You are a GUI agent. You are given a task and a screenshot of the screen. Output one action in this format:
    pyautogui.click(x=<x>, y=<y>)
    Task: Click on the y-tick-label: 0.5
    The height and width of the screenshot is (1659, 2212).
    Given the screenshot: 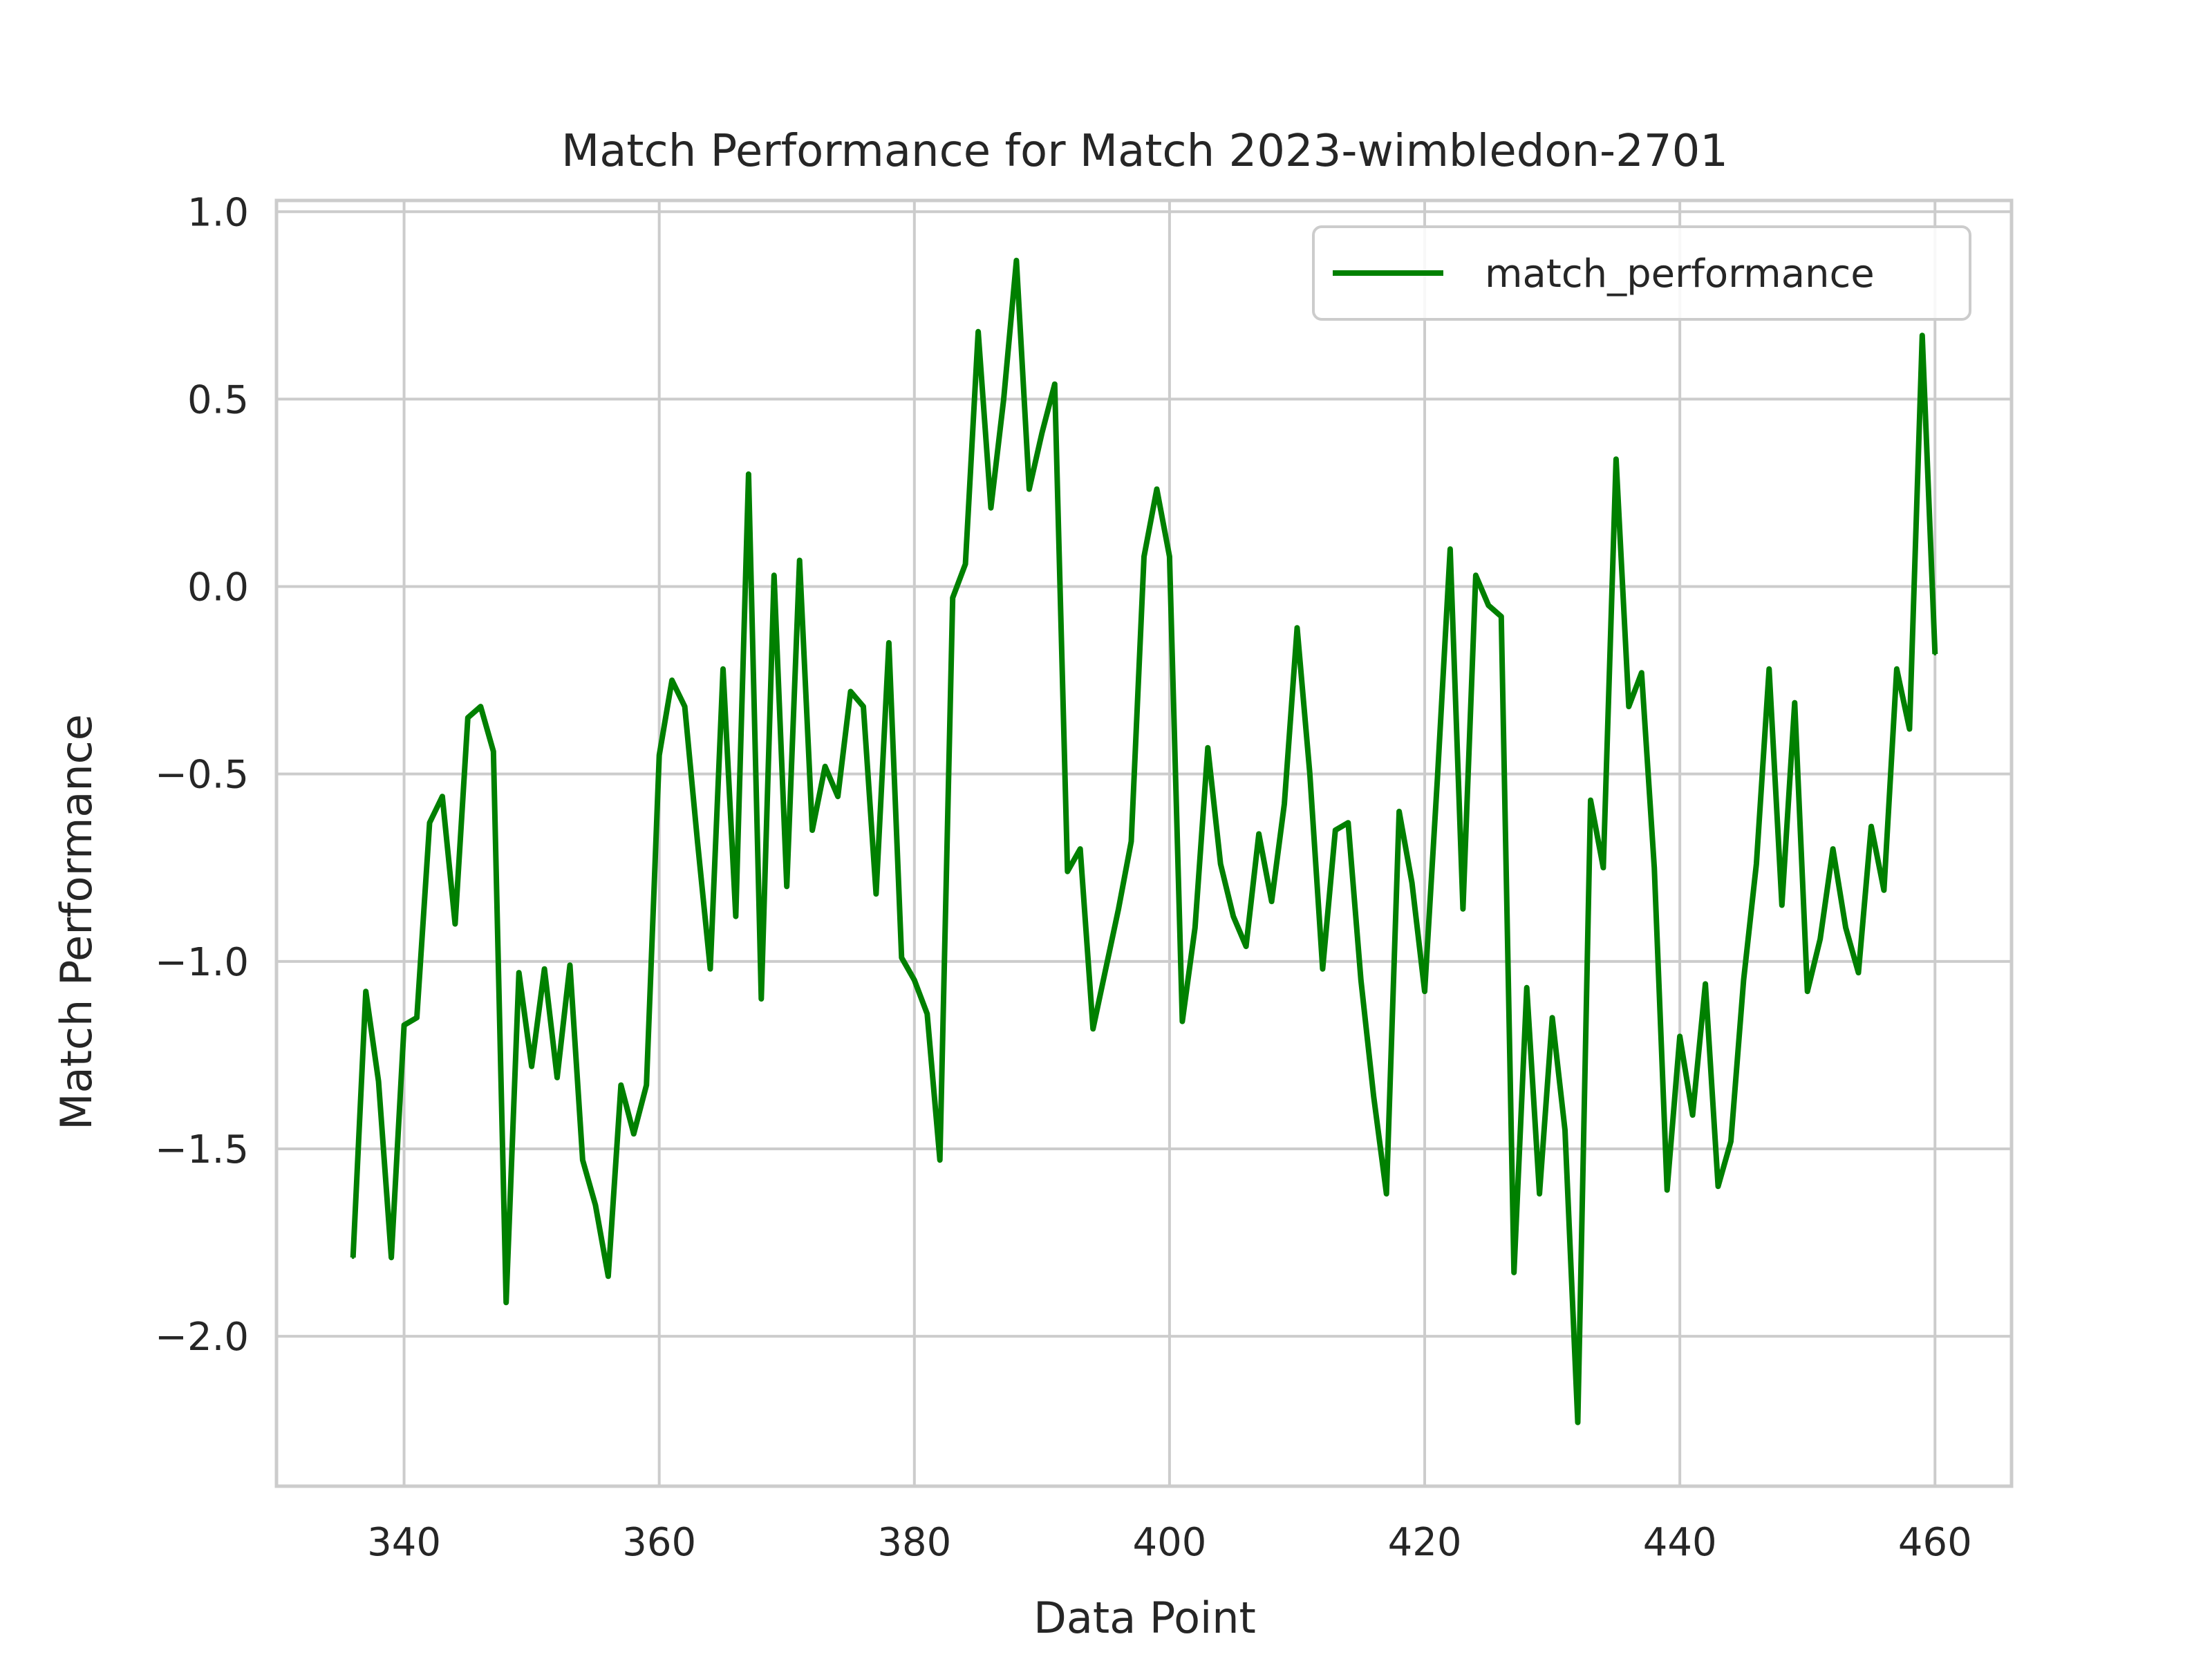 What is the action you would take?
    pyautogui.click(x=218, y=399)
    